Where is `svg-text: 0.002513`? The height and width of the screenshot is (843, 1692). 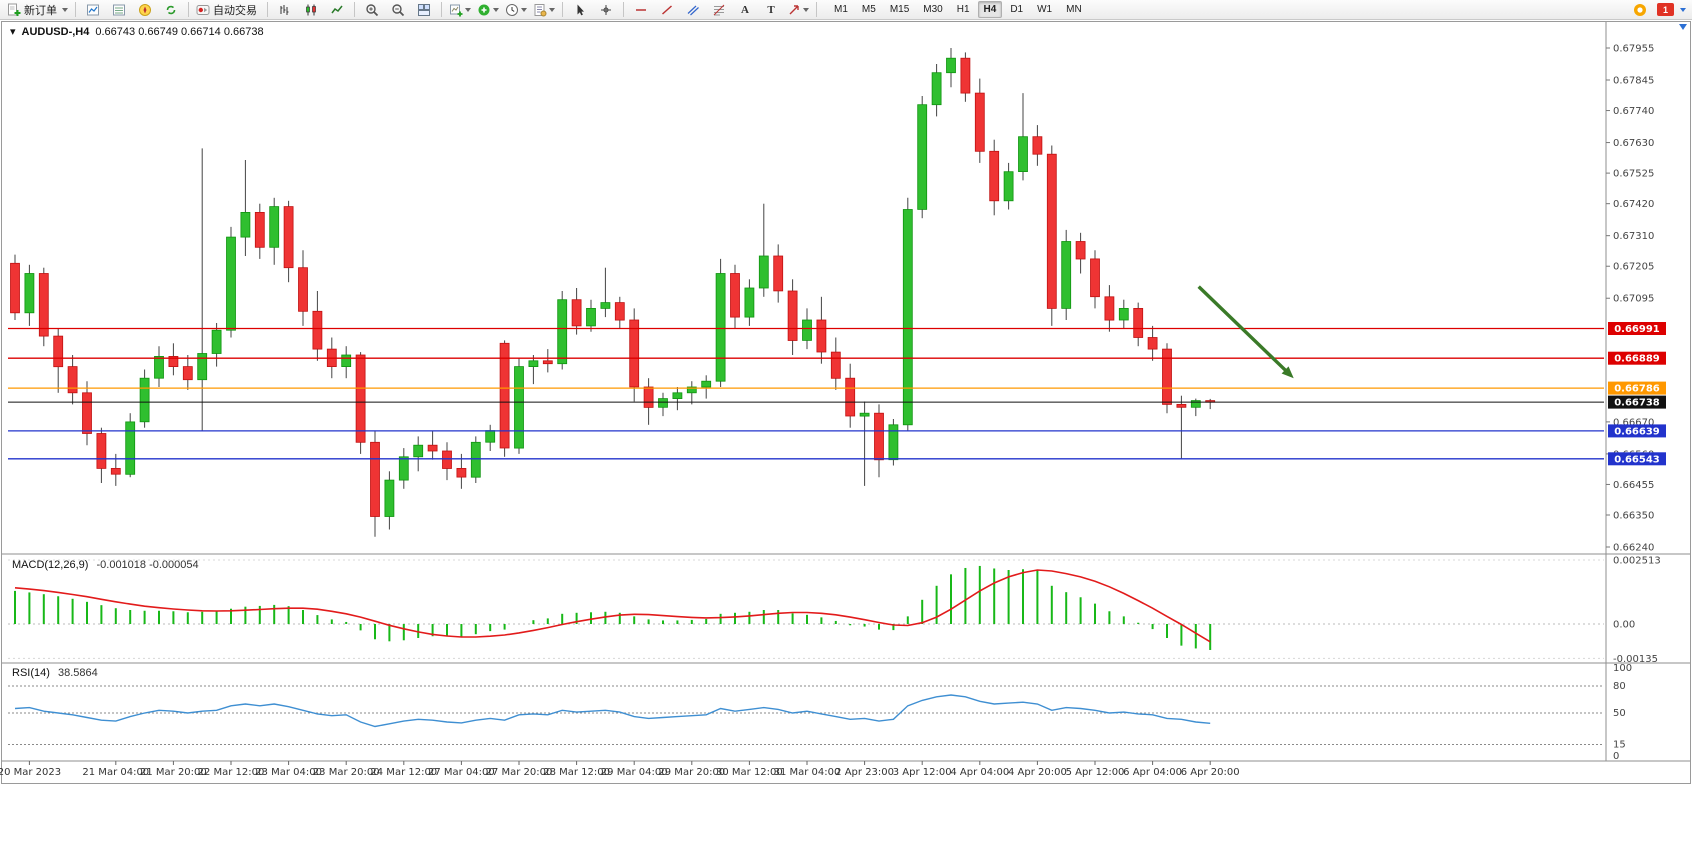
svg-text: 0.002513 is located at coordinates (1637, 561).